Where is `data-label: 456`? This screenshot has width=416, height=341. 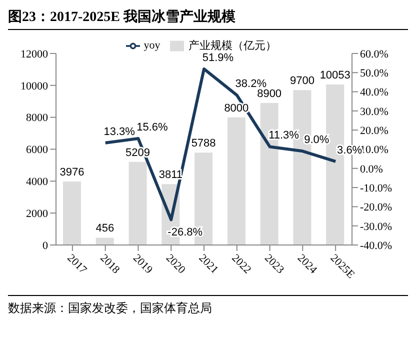 data-label: 456 is located at coordinates (105, 228).